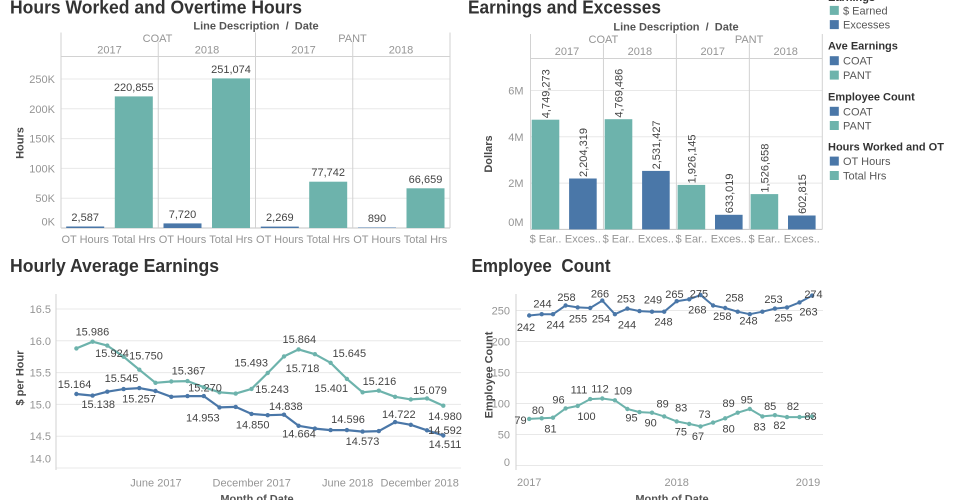  Describe the element at coordinates (112, 354) in the screenshot. I see `svg-text: 15.924` at that location.